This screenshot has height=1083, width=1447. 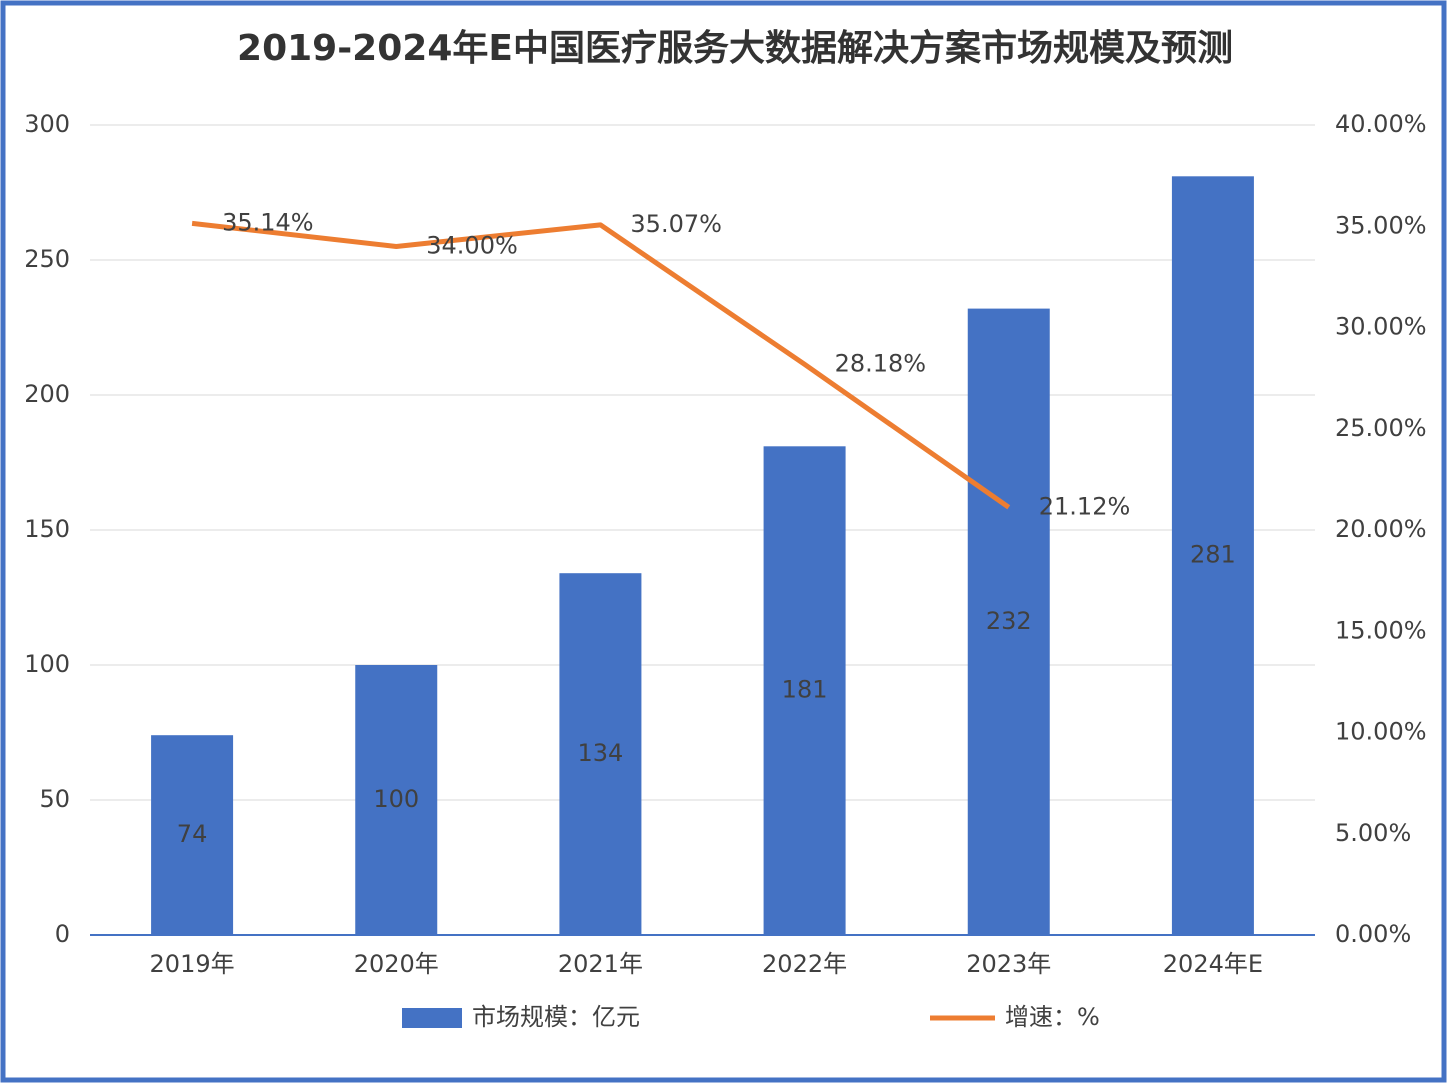 What do you see at coordinates (54, 799) in the screenshot?
I see `y-tick-label: 50` at bounding box center [54, 799].